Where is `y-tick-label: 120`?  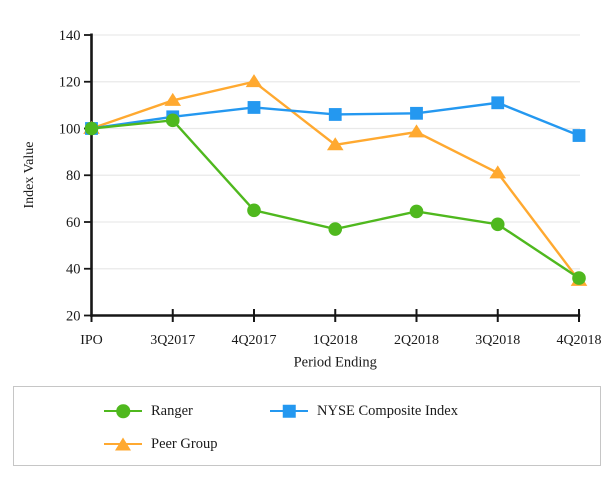 y-tick-label: 120 is located at coordinates (70, 83).